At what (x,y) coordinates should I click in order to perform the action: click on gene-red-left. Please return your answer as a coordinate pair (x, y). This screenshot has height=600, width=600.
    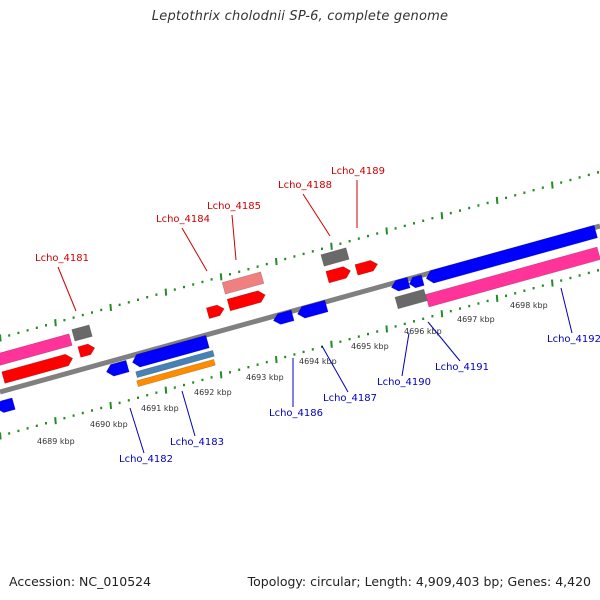
    Looking at the image, I should click on (37, 368).